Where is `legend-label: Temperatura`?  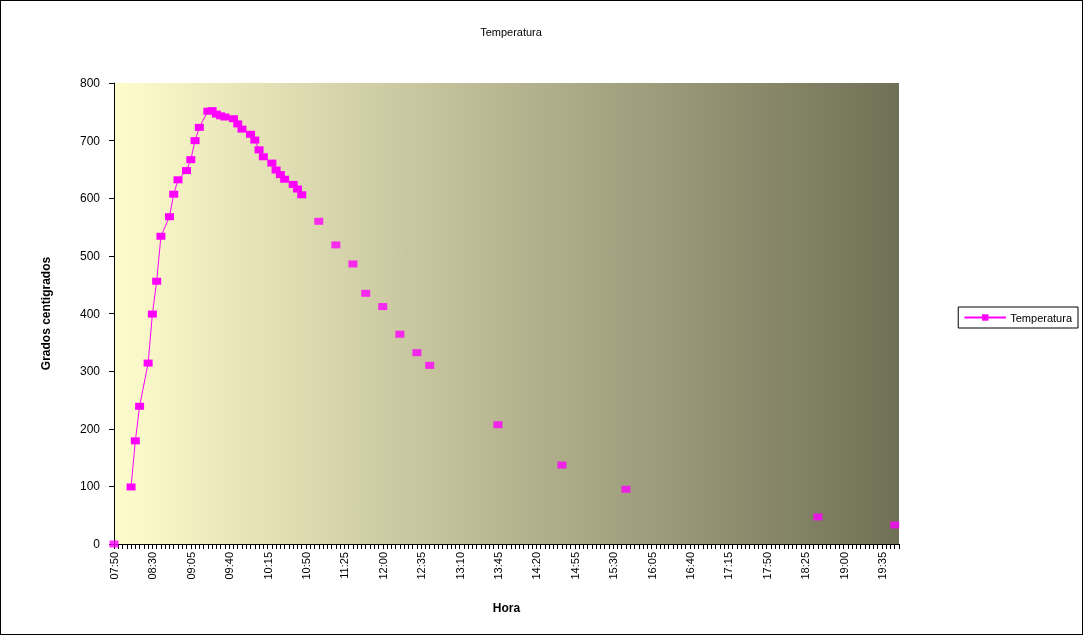
legend-label: Temperatura is located at coordinates (1041, 317).